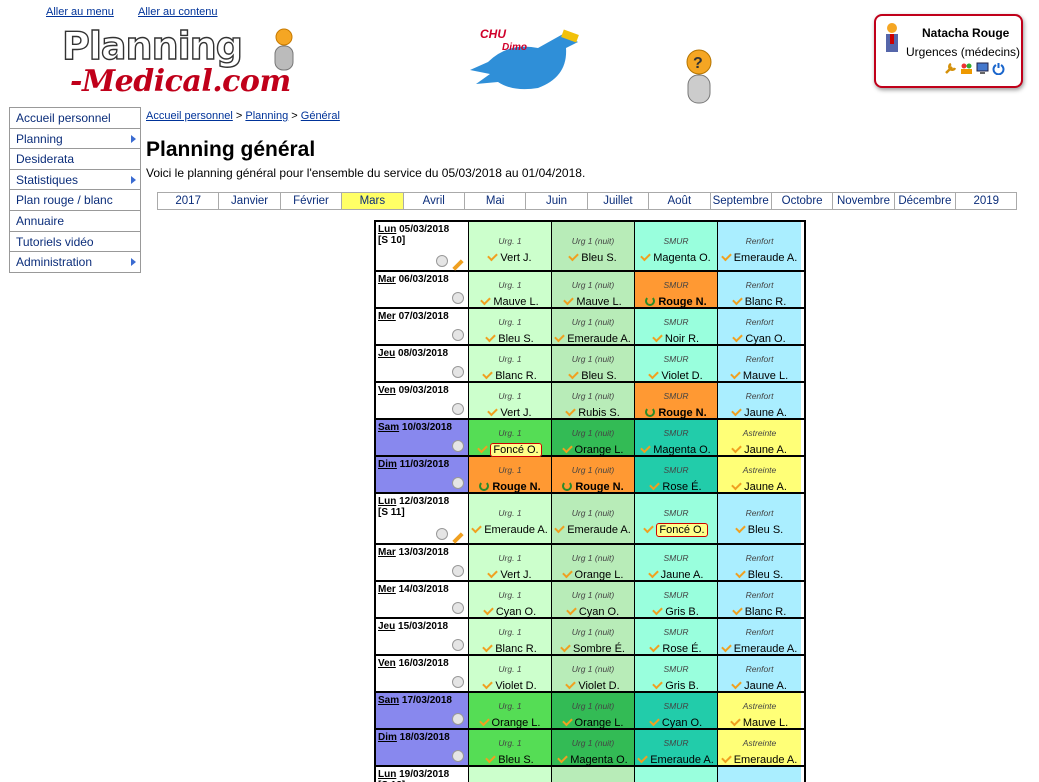 Image resolution: width=1039 pixels, height=782 pixels. Describe the element at coordinates (593, 475) in the screenshot. I see `shift-cell: Urg 1 (nuit) Rouge N.` at that location.